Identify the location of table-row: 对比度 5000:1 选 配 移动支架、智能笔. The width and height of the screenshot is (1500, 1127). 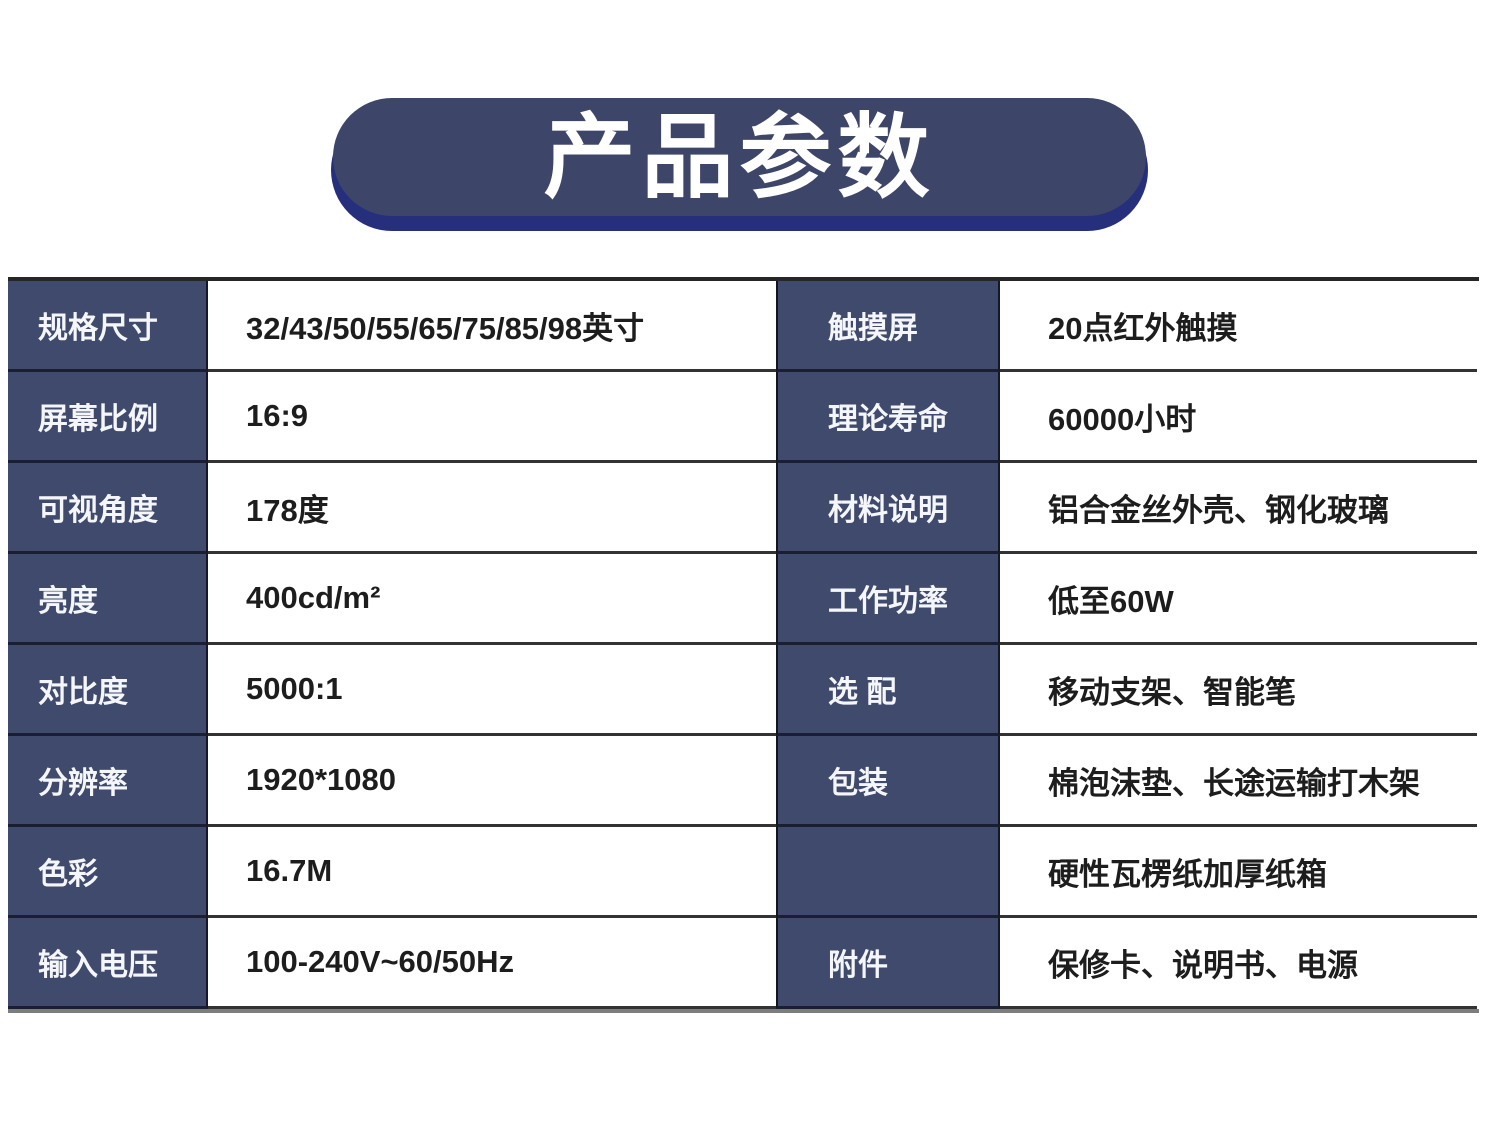
(743, 690).